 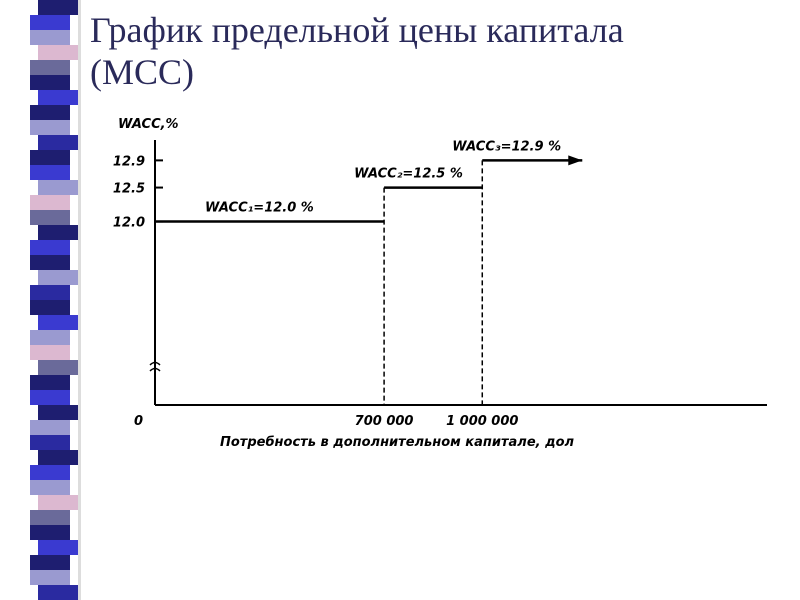 I want to click on y-tick-label: 12.0, so click(x=129, y=223).